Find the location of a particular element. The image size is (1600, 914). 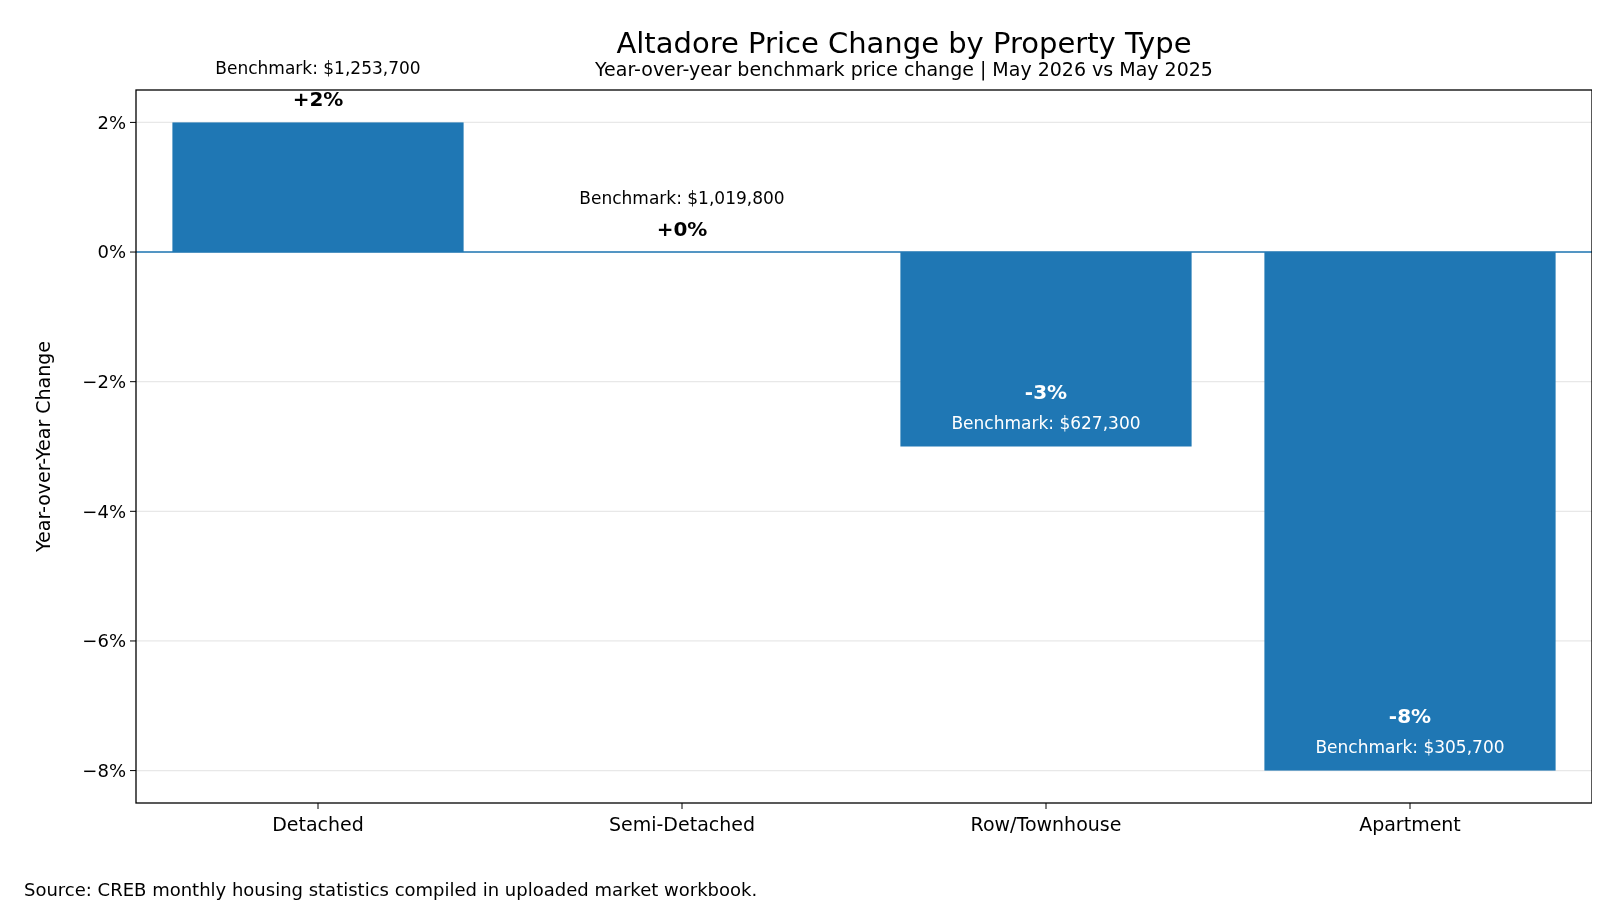

data-label: -3% is located at coordinates (1046, 391).